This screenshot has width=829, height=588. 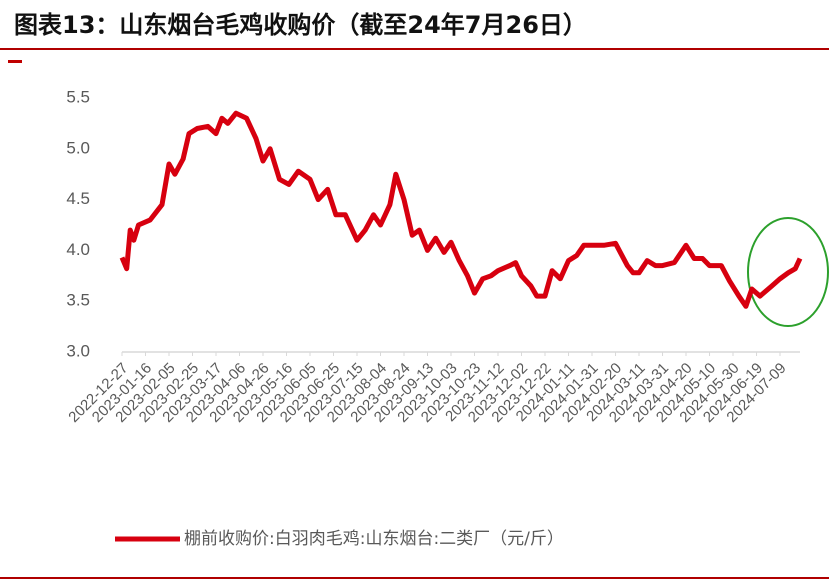 I want to click on legend-label: 棚前收购价:白羽肉毛鸡:山东烟台:二类厂（元/斤）, so click(x=374, y=539).